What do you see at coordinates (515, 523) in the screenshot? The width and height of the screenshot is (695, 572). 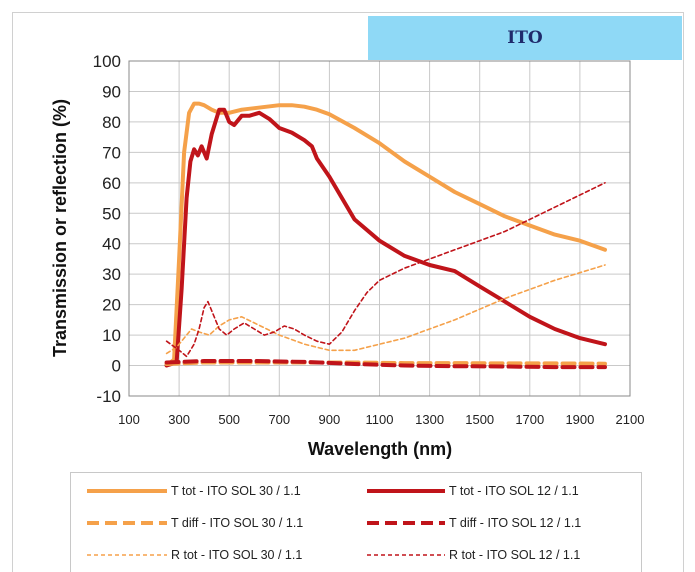 I see `legend-label: T diff - ITO SOL 12 / 1.1` at bounding box center [515, 523].